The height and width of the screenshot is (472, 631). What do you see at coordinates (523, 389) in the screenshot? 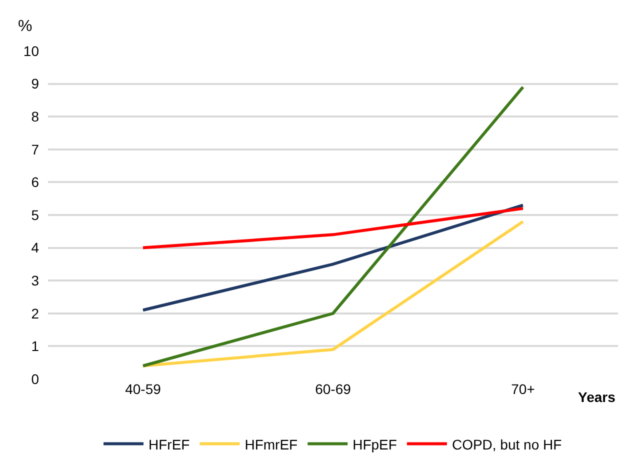
I see `x-tick-label: 70+` at bounding box center [523, 389].